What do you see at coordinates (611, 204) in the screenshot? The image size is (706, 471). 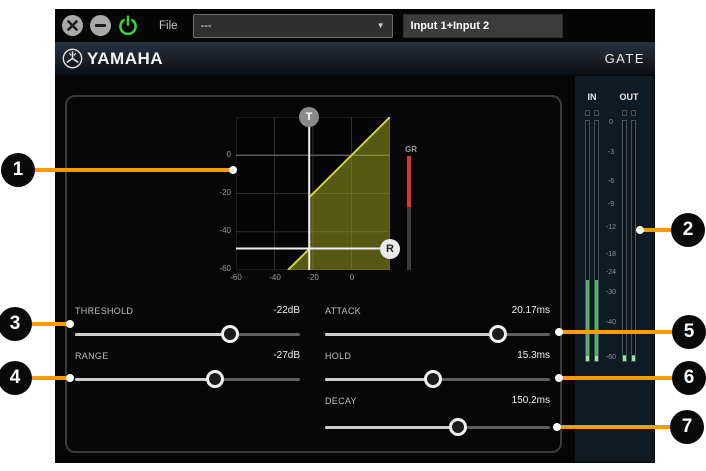 I see `meter-scale-tick: -9` at bounding box center [611, 204].